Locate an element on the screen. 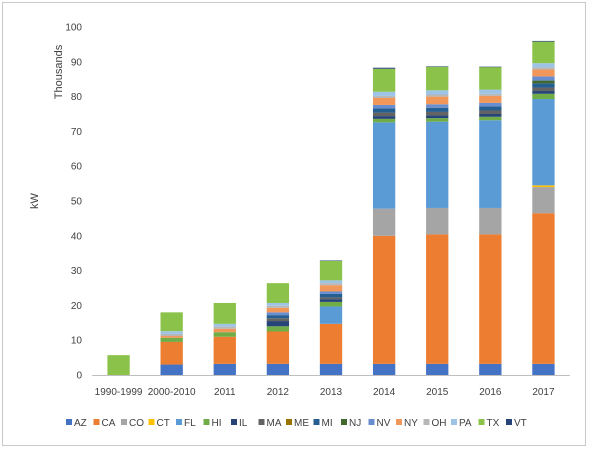  legend-label-me: ME is located at coordinates (301, 423).